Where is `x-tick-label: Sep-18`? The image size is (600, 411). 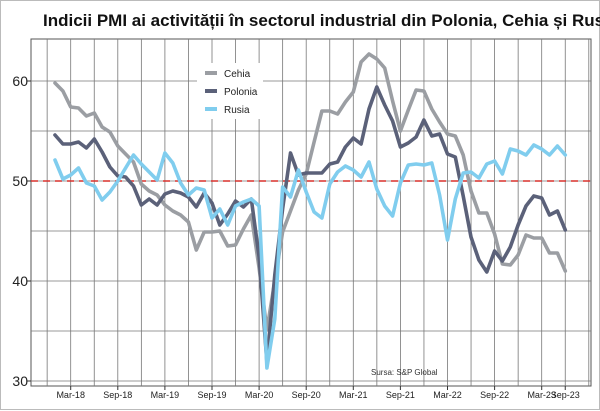
x-tick-label: Sep-18 is located at coordinates (117, 395).